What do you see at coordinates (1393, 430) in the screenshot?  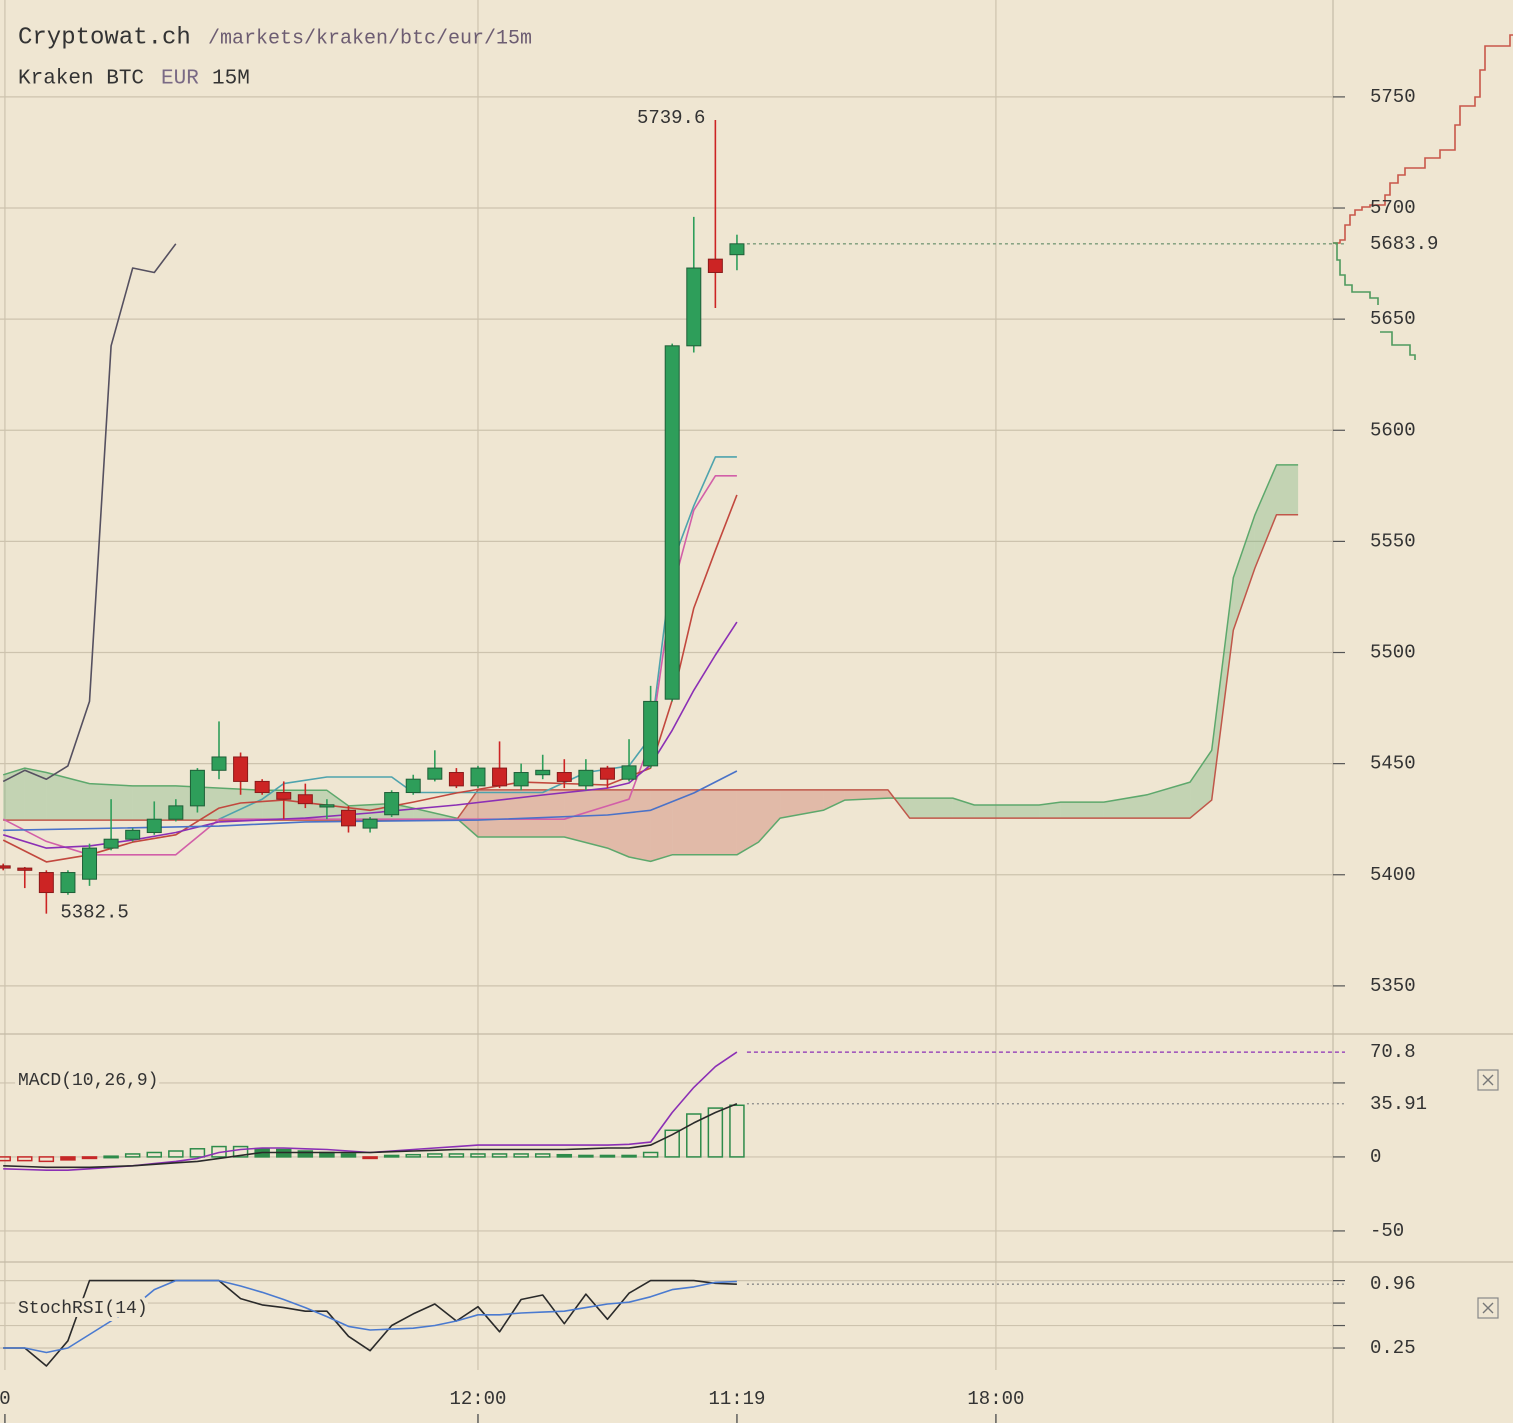 I see `y-tick-label: 5600` at bounding box center [1393, 430].